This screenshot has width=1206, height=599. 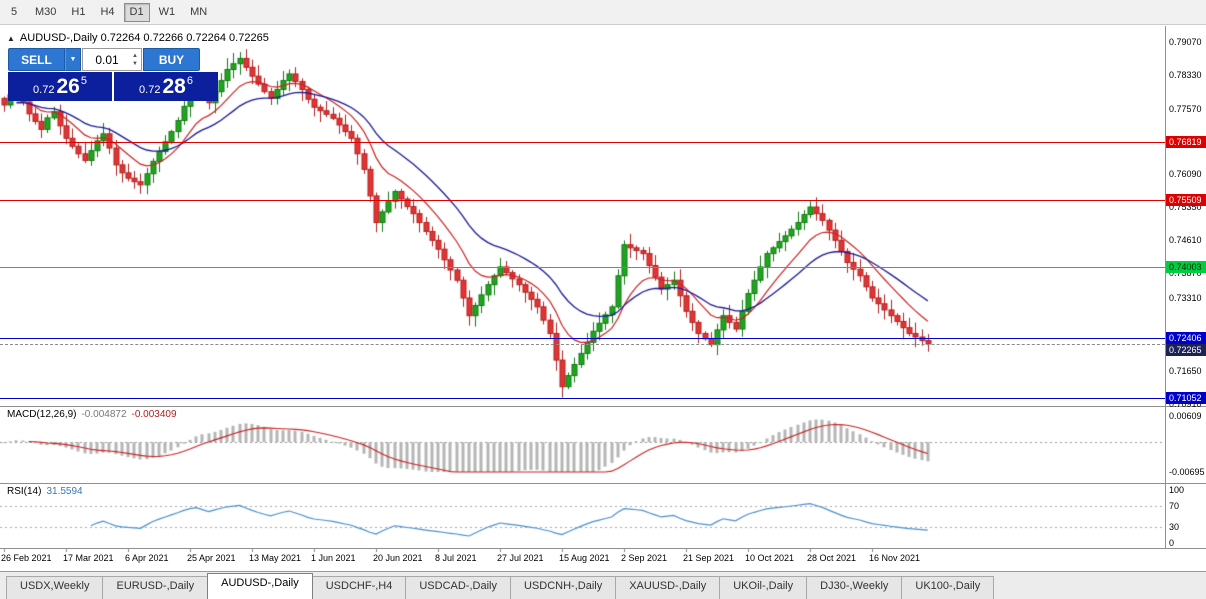 I want to click on rsi-axis-label-100: 100, so click(x=1177, y=490).